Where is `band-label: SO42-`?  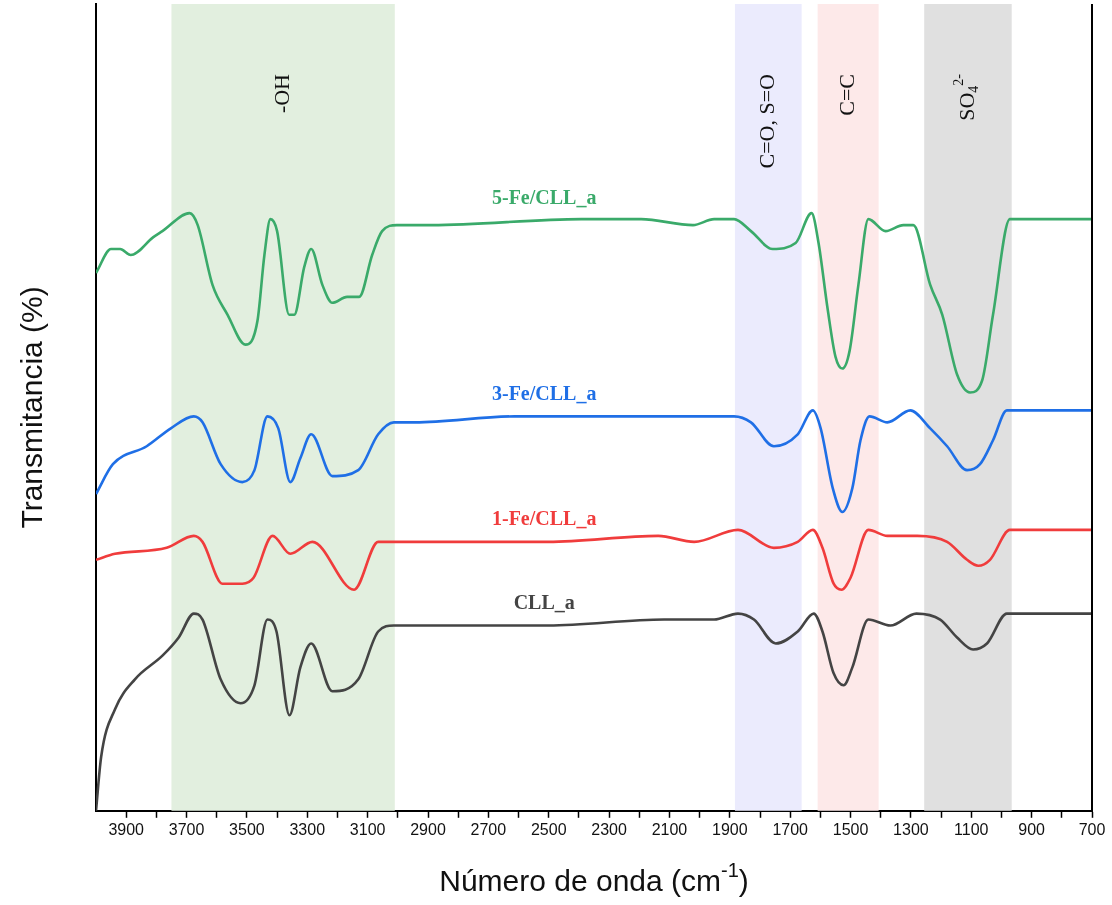
band-label: SO42- is located at coordinates (966, 97).